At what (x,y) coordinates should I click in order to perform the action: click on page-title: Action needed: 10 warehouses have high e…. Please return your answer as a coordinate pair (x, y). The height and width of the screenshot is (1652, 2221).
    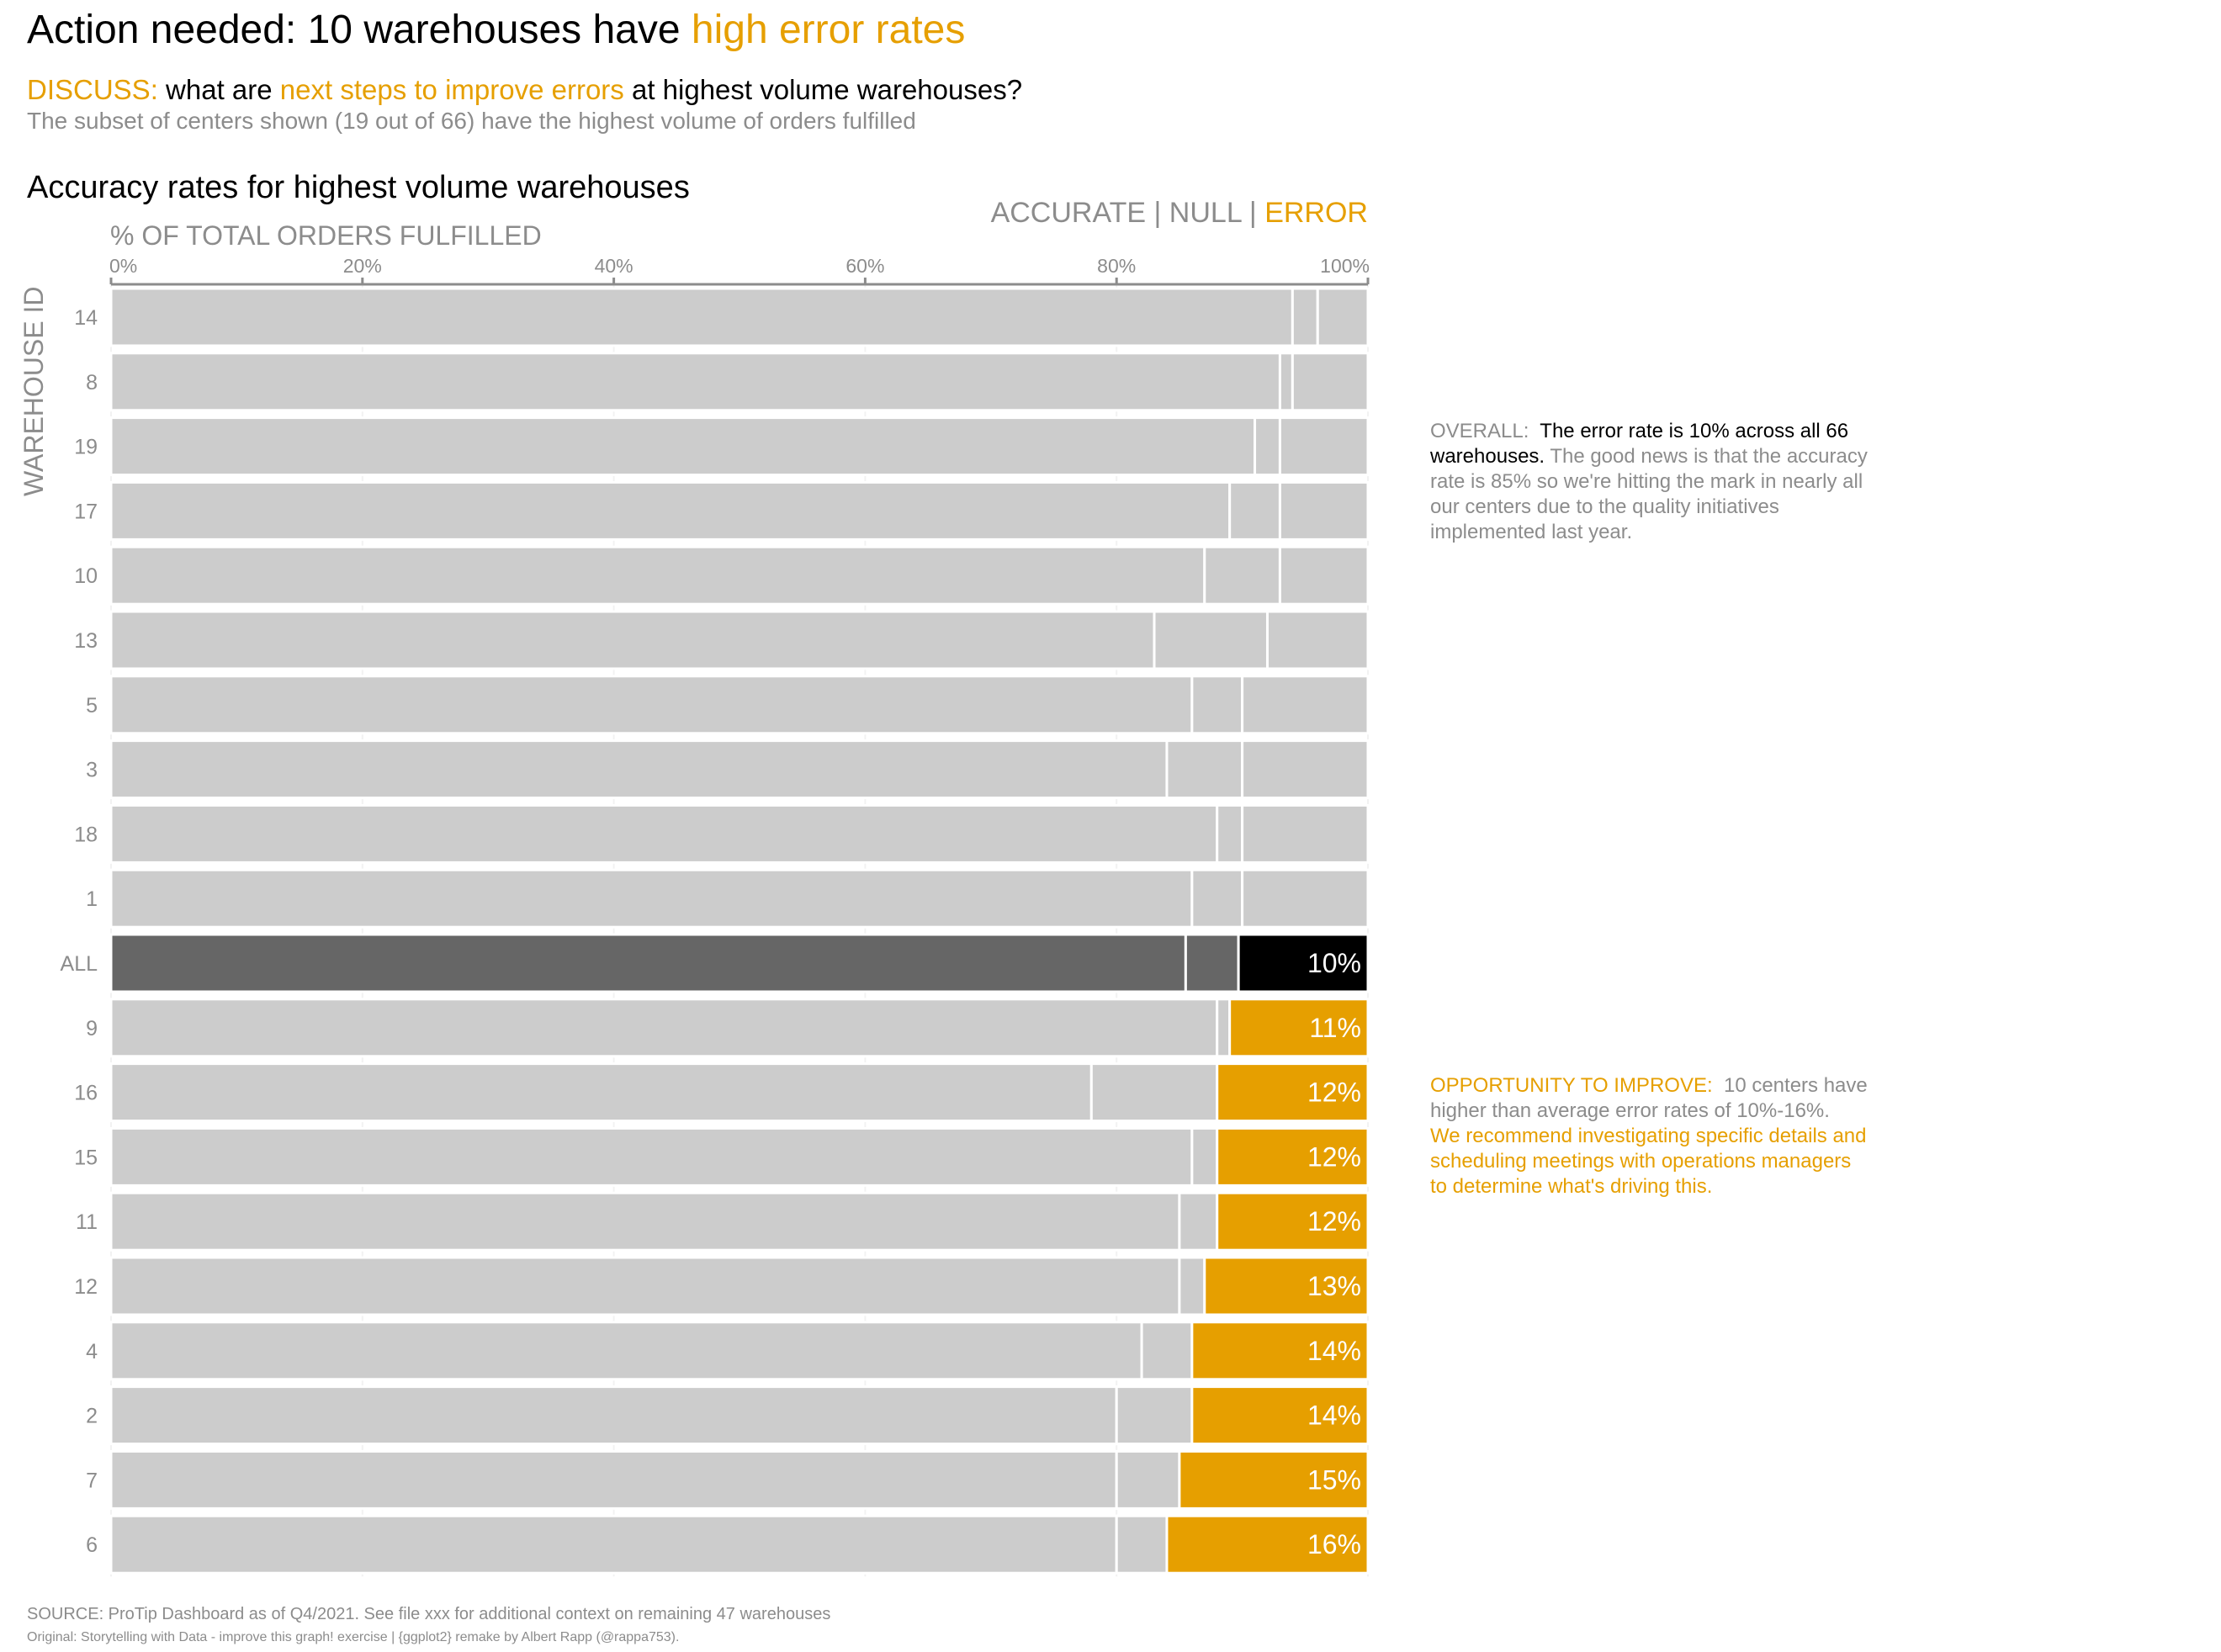
    Looking at the image, I should click on (496, 30).